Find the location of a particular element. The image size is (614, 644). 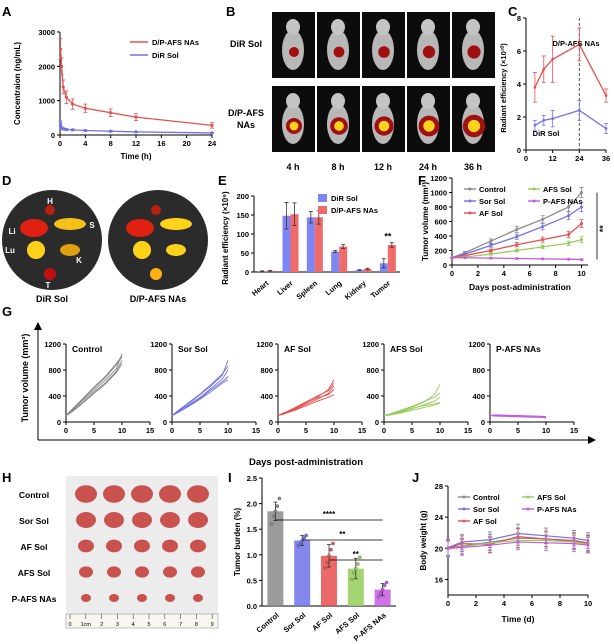

organ-spleen is located at coordinates (176, 224).